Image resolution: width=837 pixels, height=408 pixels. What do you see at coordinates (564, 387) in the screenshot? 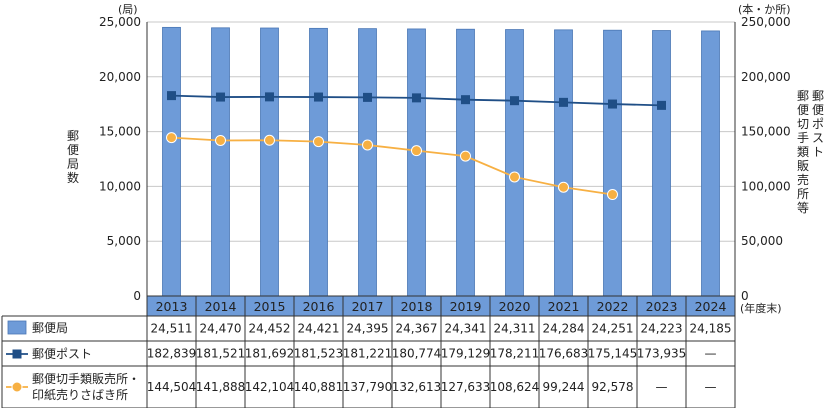
I see `table-cell: 99,244` at bounding box center [564, 387].